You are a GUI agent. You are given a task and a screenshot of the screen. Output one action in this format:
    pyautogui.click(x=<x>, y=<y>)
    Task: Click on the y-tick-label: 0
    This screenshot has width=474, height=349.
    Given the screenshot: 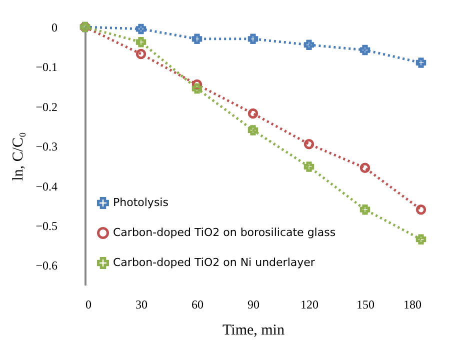 What is the action you would take?
    pyautogui.click(x=55, y=27)
    